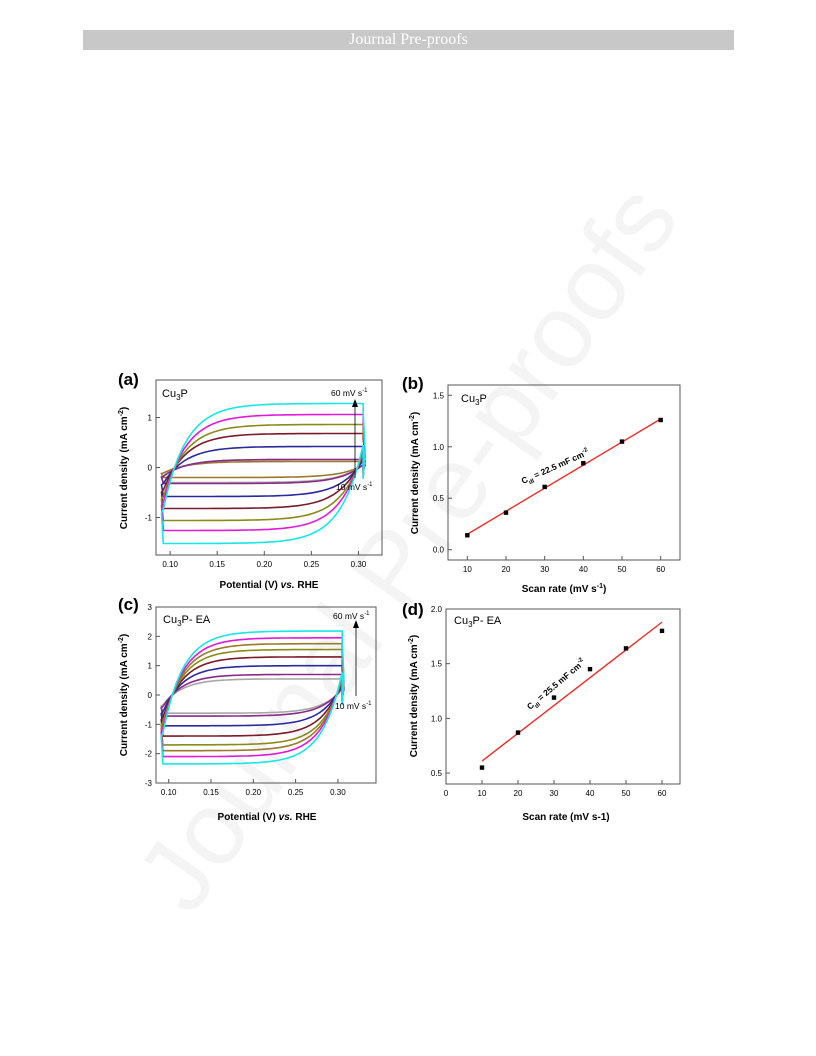 The image size is (816, 1056). What do you see at coordinates (128, 379) in the screenshot?
I see `panel-a-letter: (a)` at bounding box center [128, 379].